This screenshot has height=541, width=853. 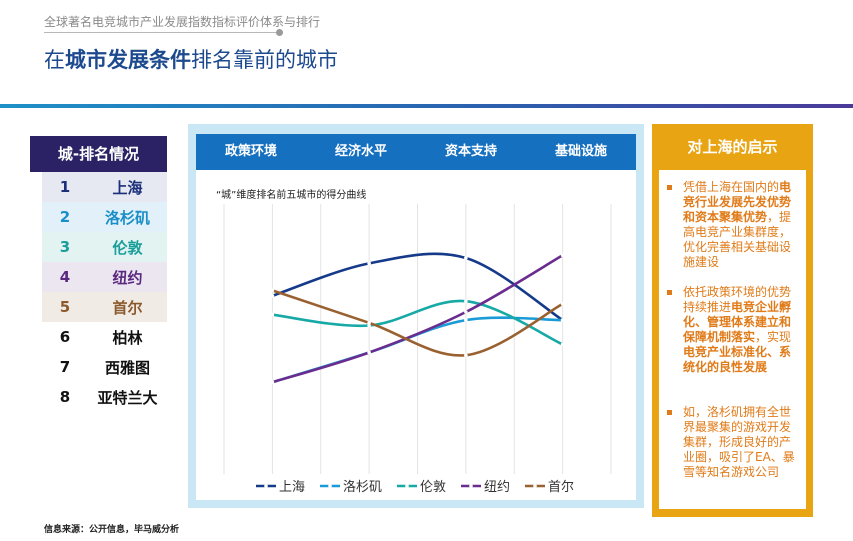 I want to click on page-title: 在城市发展条件排名靠前的城市, so click(x=191, y=59).